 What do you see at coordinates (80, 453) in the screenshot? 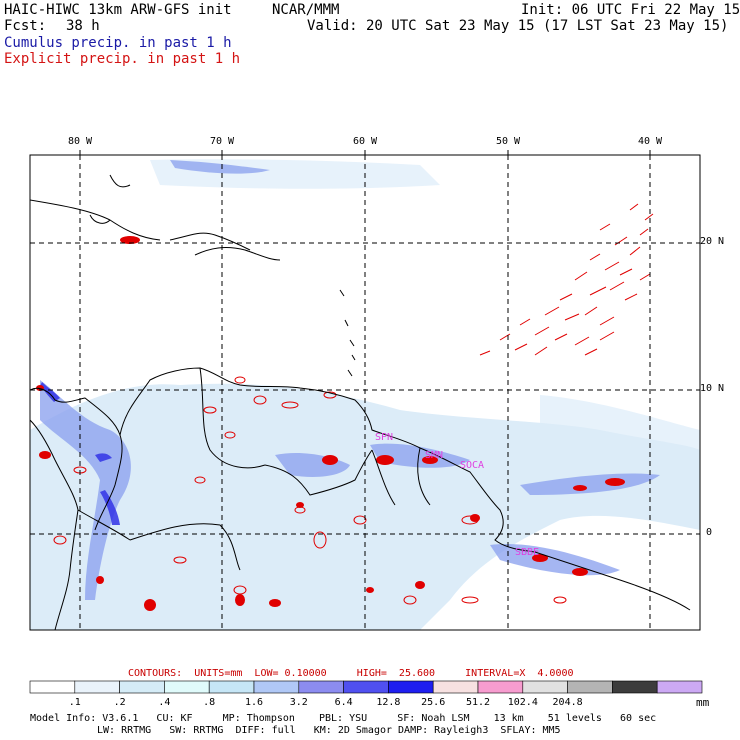
I see `cumulus-precip-heavy` at bounding box center [80, 453].